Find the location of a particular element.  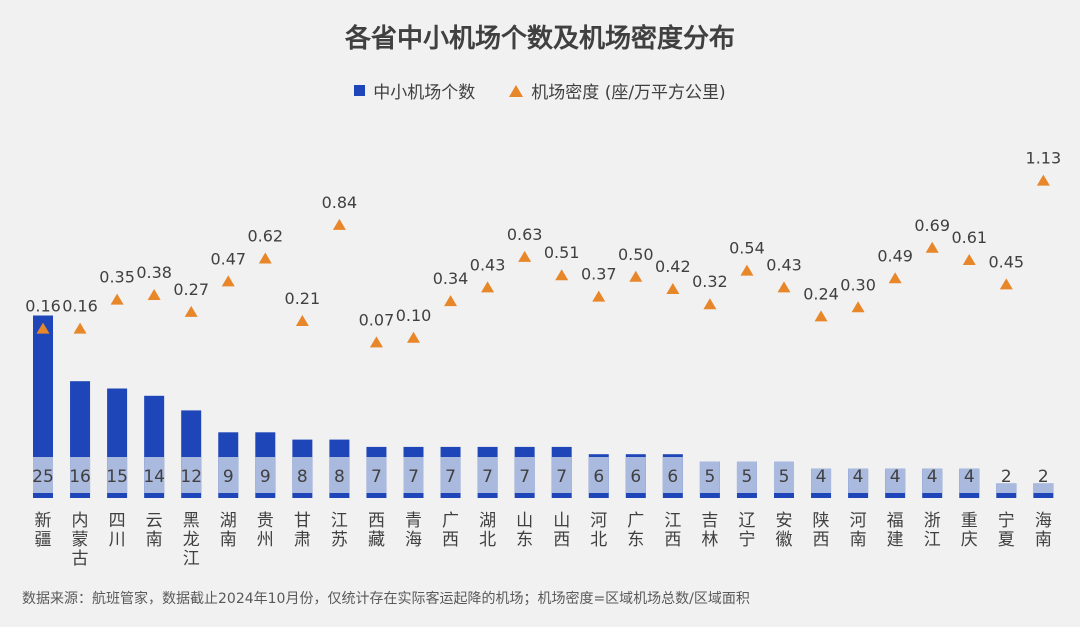

density-value-label-0: 0.16 is located at coordinates (43, 306).